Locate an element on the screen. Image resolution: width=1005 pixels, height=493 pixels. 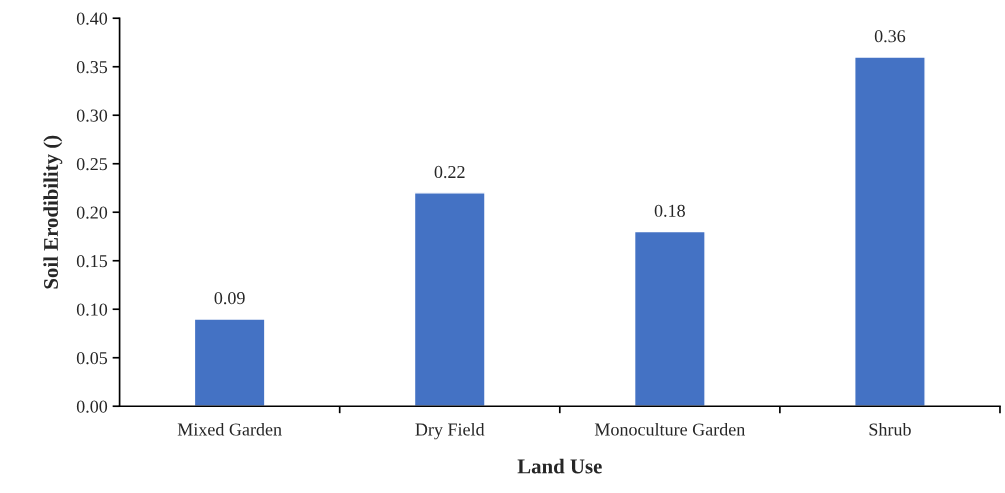
y-tick-label: 0.25 is located at coordinates (92, 164).